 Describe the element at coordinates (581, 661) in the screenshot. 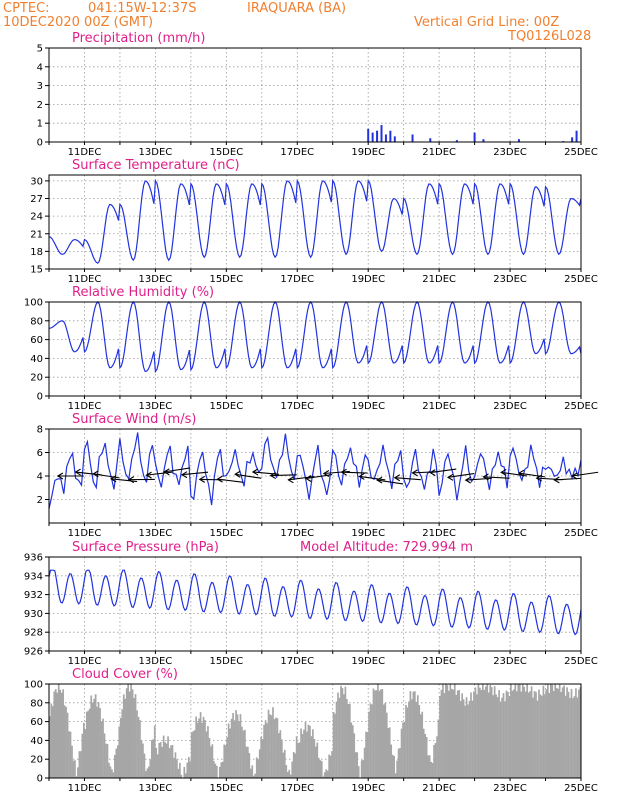

I see `pressure-xtick-label: 25DEC` at that location.